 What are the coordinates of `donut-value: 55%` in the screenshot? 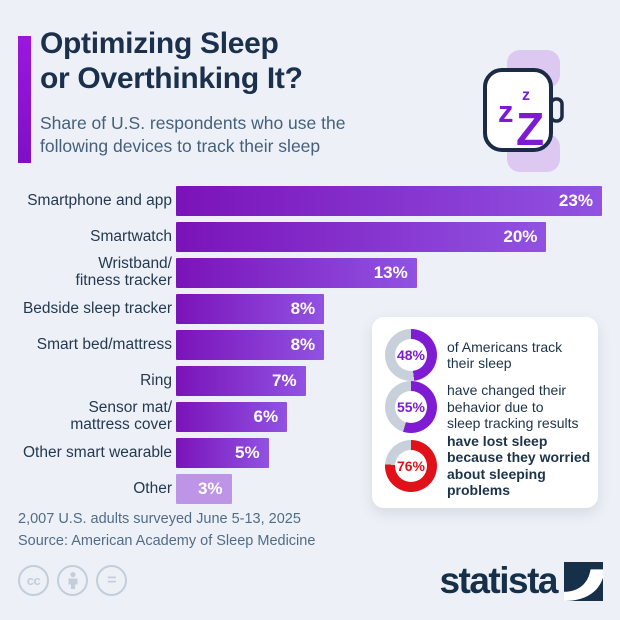 It's located at (411, 407).